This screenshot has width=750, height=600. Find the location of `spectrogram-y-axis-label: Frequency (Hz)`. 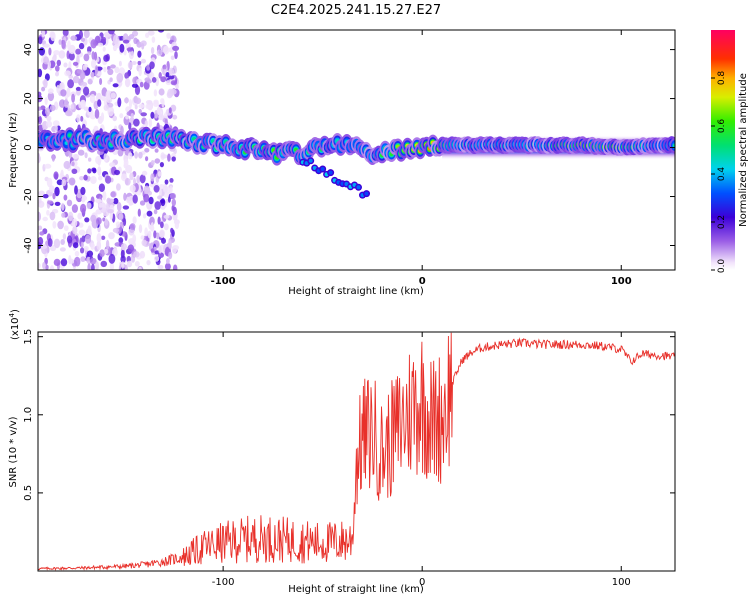

spectrogram-y-axis-label: Frequency (Hz) is located at coordinates (13, 150).